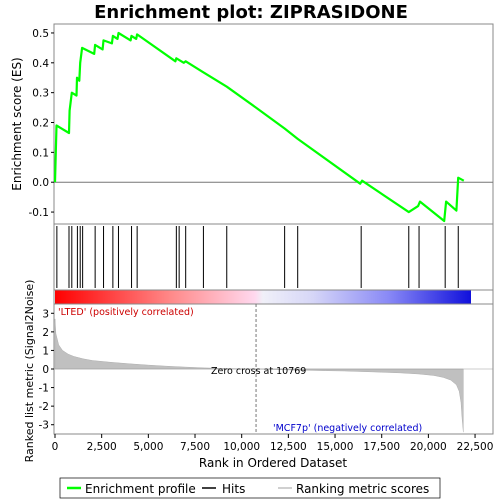  I want to click on x-tick-label: 2,500, so click(102, 447).